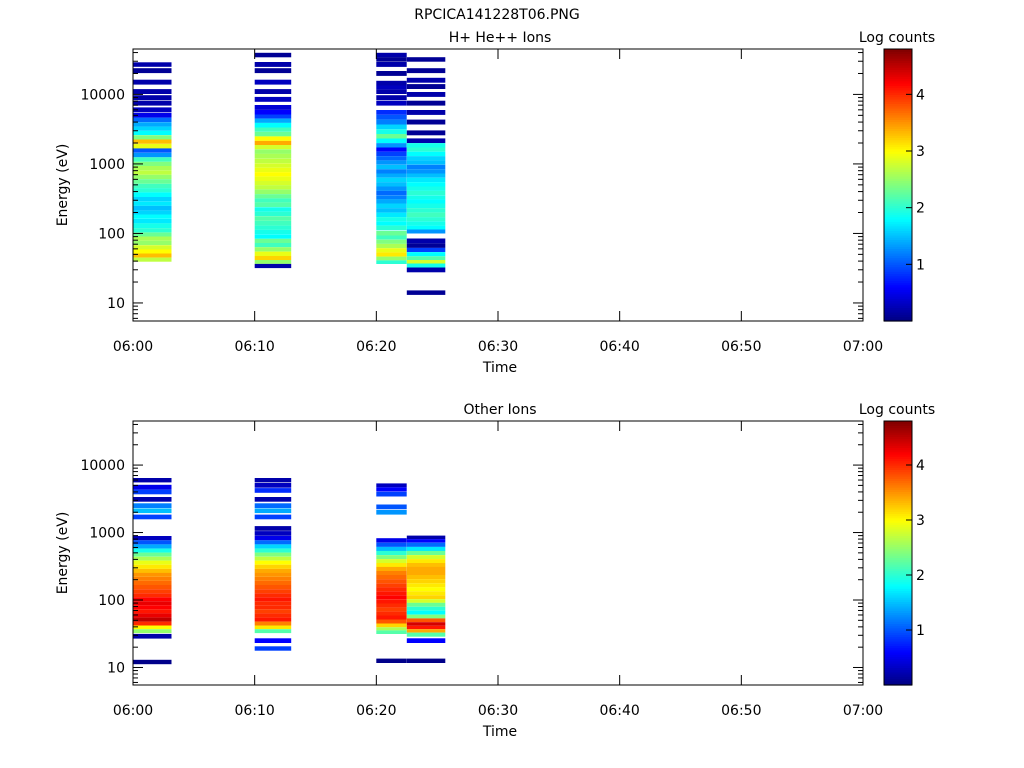 The width and height of the screenshot is (1024, 768). I want to click on panel-title: H+ He++ Ions, so click(500, 38).